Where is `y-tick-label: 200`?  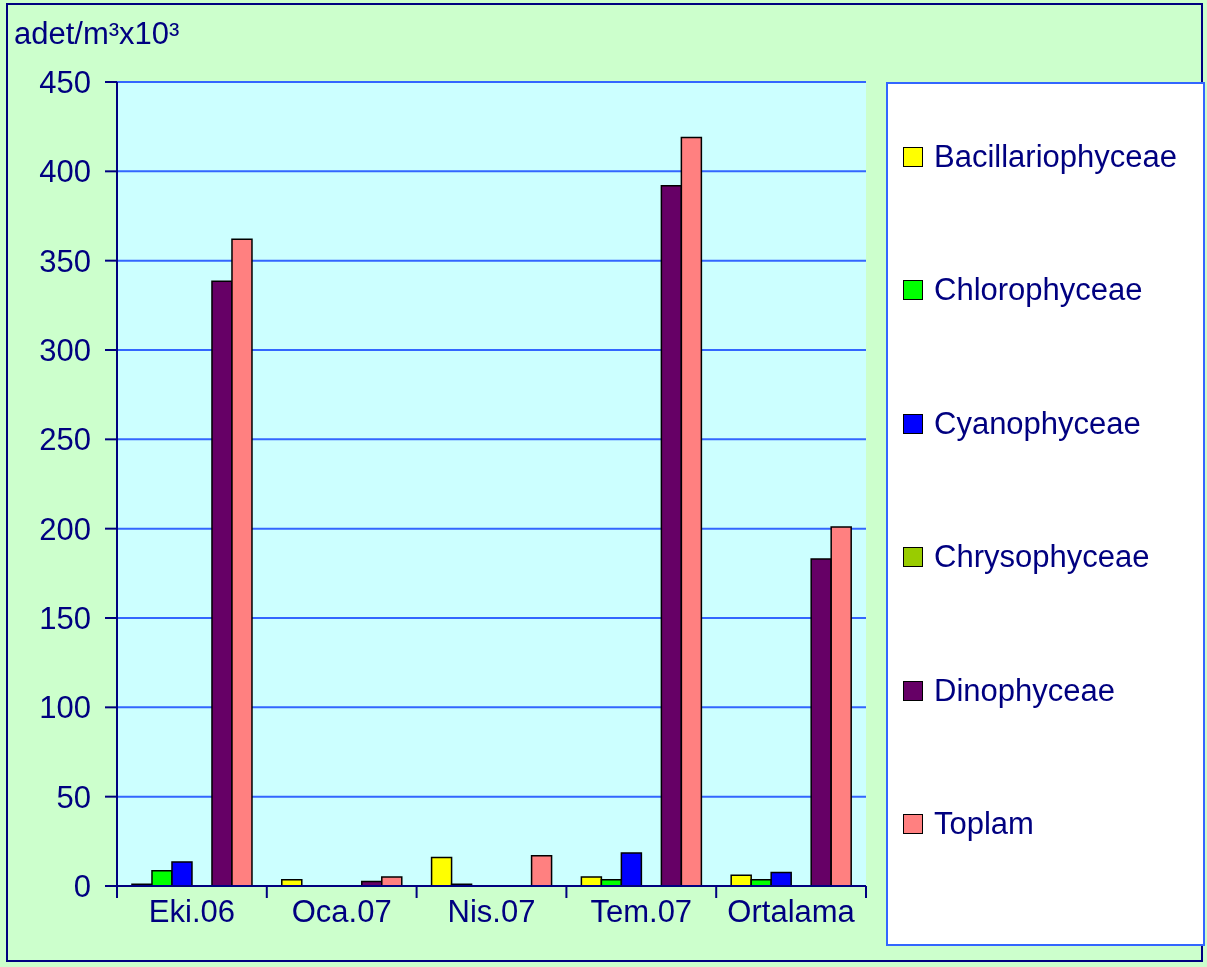 y-tick-label: 200 is located at coordinates (65, 529).